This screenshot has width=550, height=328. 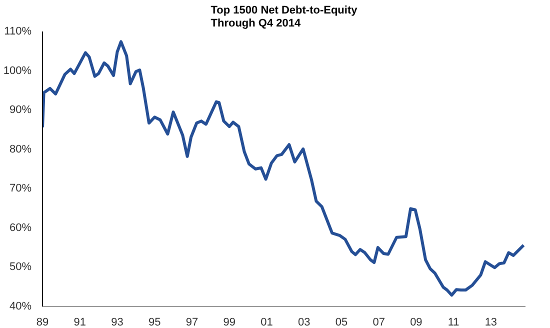 What do you see at coordinates (20, 188) in the screenshot?
I see `y-tick-label: 70%` at bounding box center [20, 188].